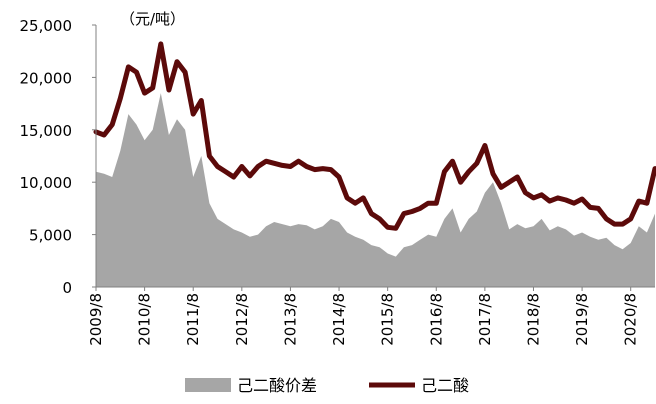  What do you see at coordinates (46, 157) in the screenshot?
I see `y-tick-labels: 0 5,000 10,000 15,000 20,000 25,000` at bounding box center [46, 157].